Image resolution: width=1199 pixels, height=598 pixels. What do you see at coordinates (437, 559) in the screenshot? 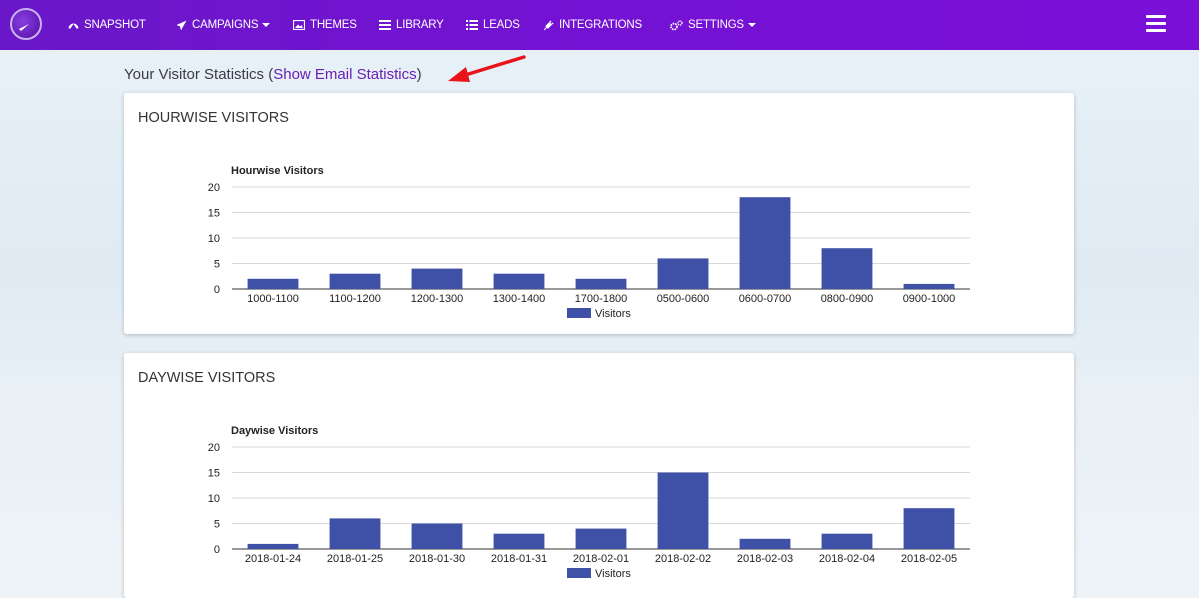
I see `x-tick-label: 2018-01-30` at bounding box center [437, 559].